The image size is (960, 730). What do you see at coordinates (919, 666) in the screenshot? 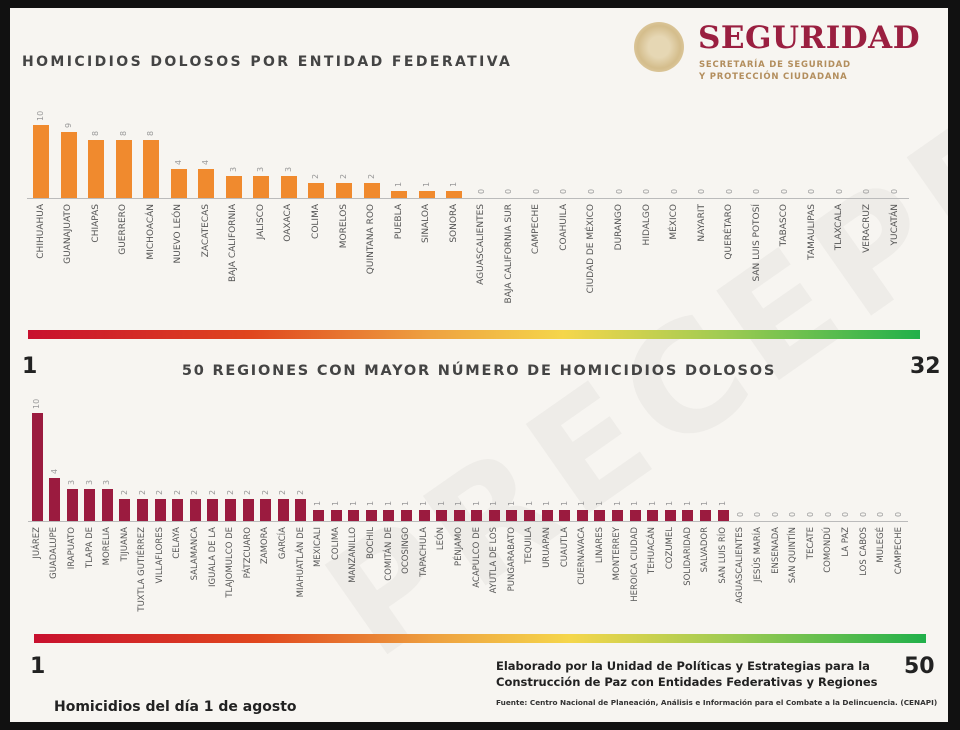
I see `regions-scale-end: 50` at bounding box center [919, 666].